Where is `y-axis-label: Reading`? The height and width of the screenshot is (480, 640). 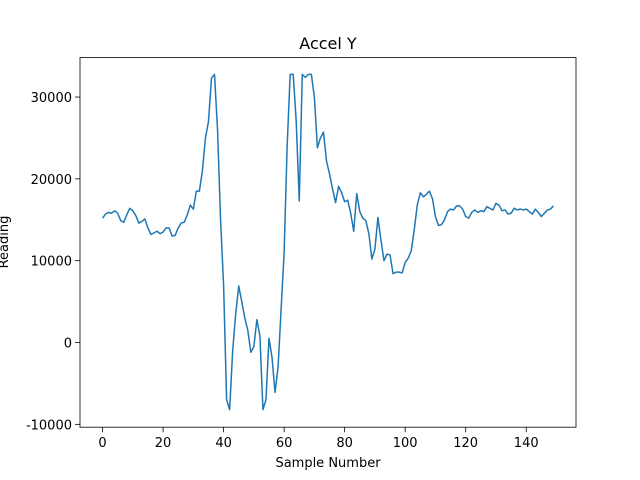
y-axis-label: Reading is located at coordinates (6, 242).